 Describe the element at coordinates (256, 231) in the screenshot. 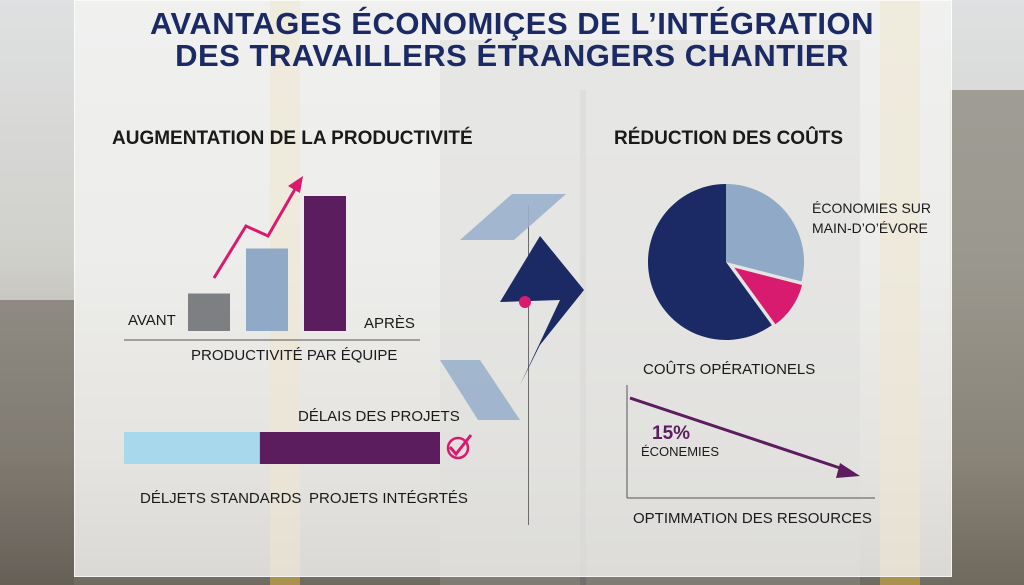

I see `productivity-trend-arrow` at that location.